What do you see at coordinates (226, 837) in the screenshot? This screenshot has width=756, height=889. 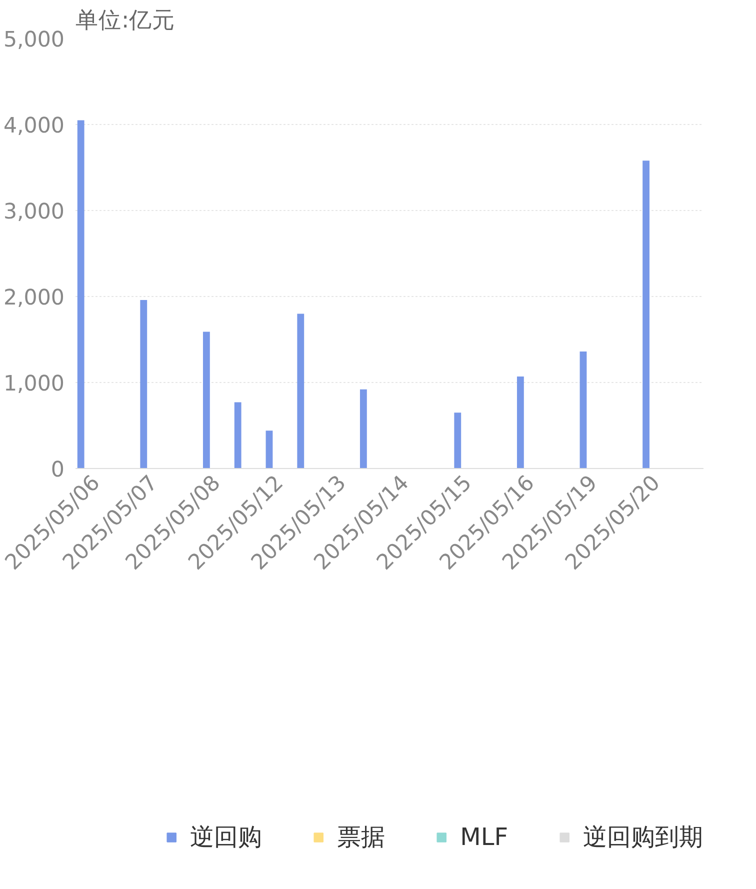 I see `legend-label: 逆回购` at bounding box center [226, 837].